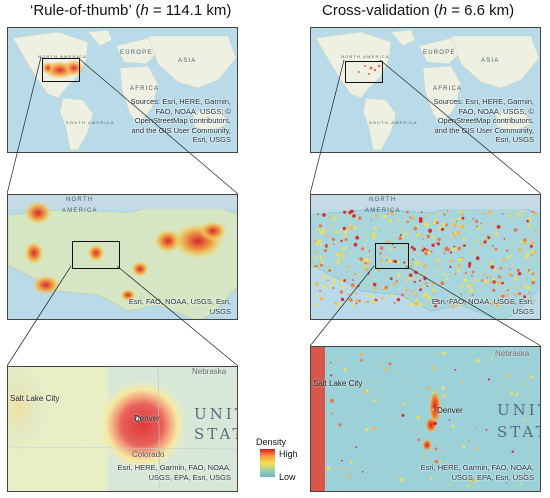 Image resolution: width=550 pixels, height=498 pixels. I want to click on label-denver-left: Denver, so click(147, 418).